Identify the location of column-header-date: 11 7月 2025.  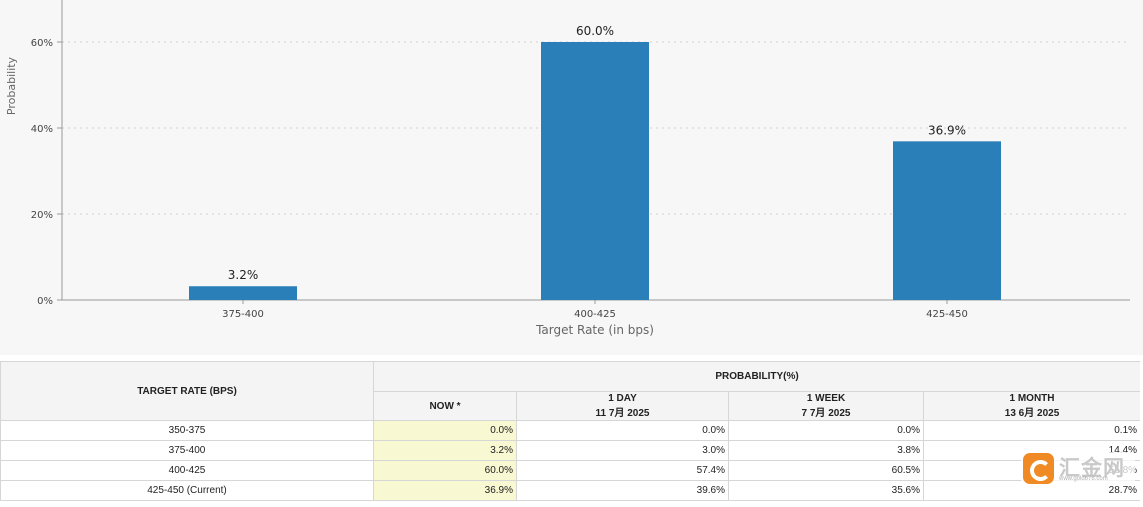
(622, 413).